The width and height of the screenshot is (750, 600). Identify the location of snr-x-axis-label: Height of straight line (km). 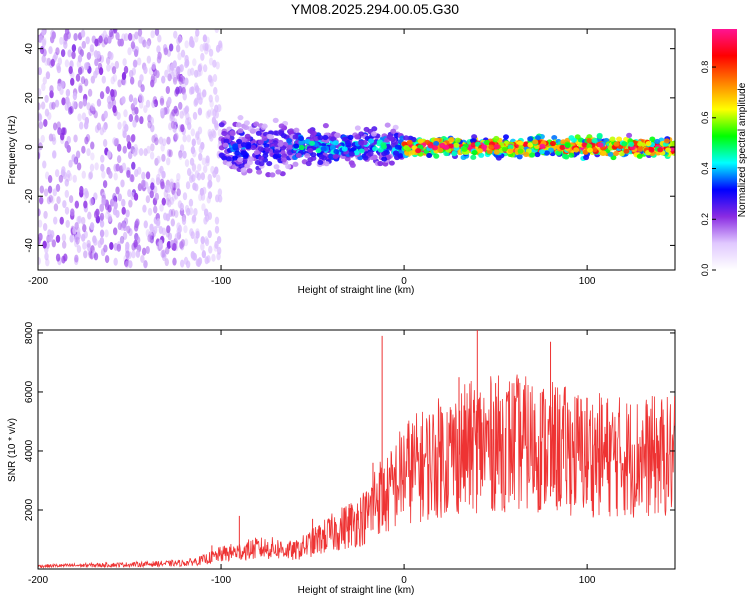
(356, 590).